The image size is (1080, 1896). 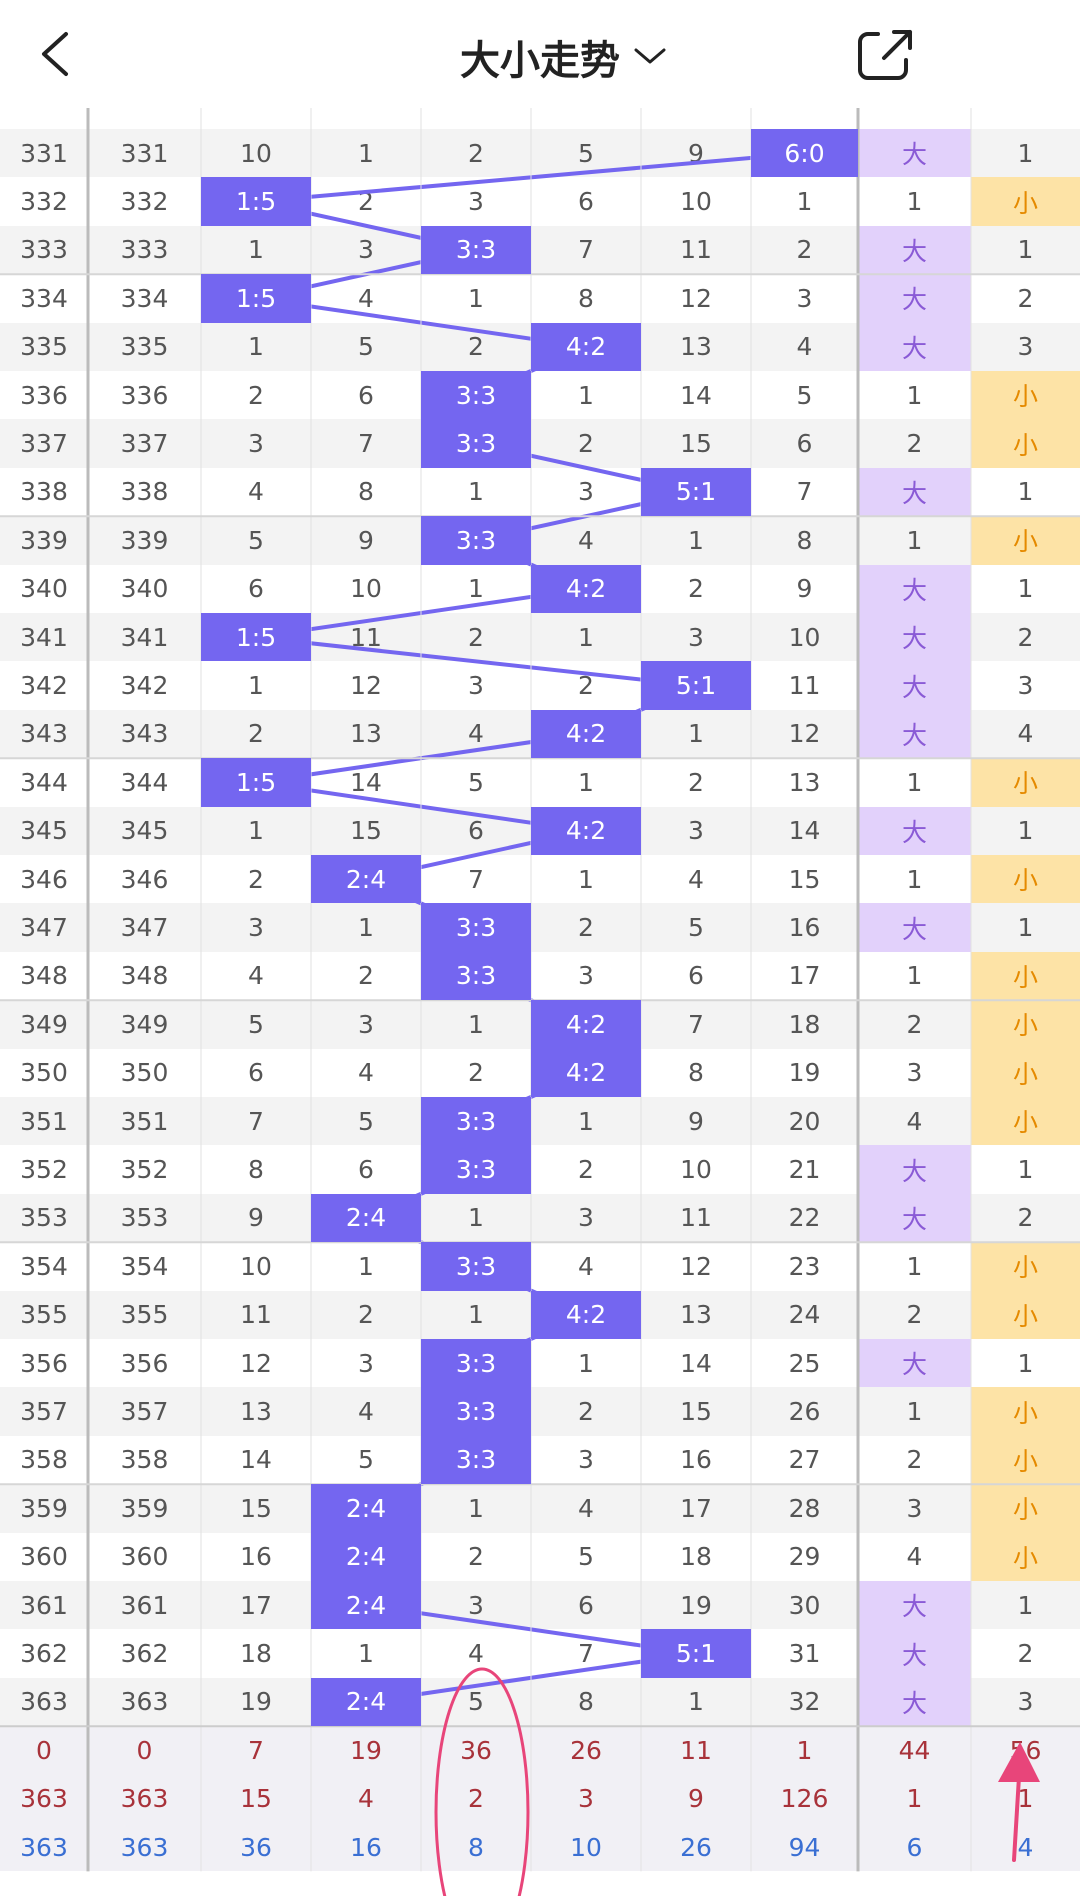 What do you see at coordinates (696, 250) in the screenshot?
I see `table-cell: 11` at bounding box center [696, 250].